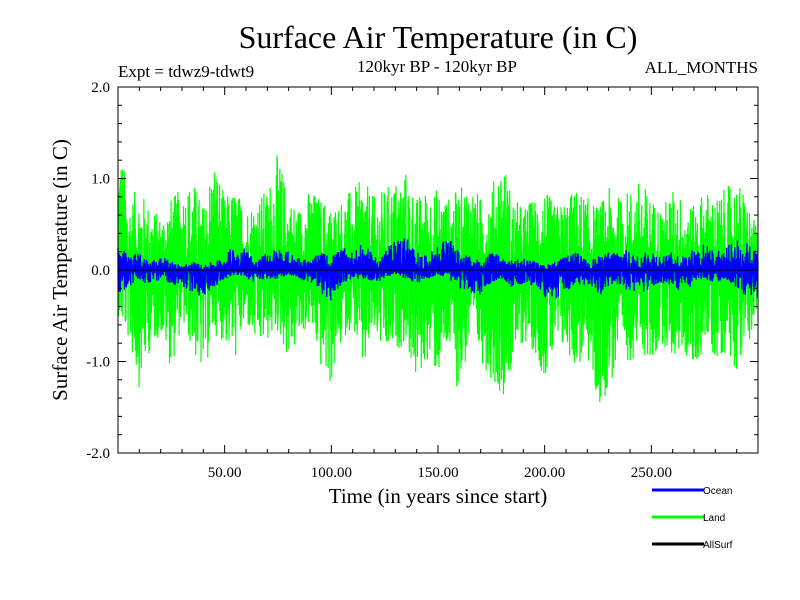 The image size is (800, 600). What do you see at coordinates (437, 66) in the screenshot?
I see `chart-subtitle: 120kyr BP - 120kyr BP` at bounding box center [437, 66].